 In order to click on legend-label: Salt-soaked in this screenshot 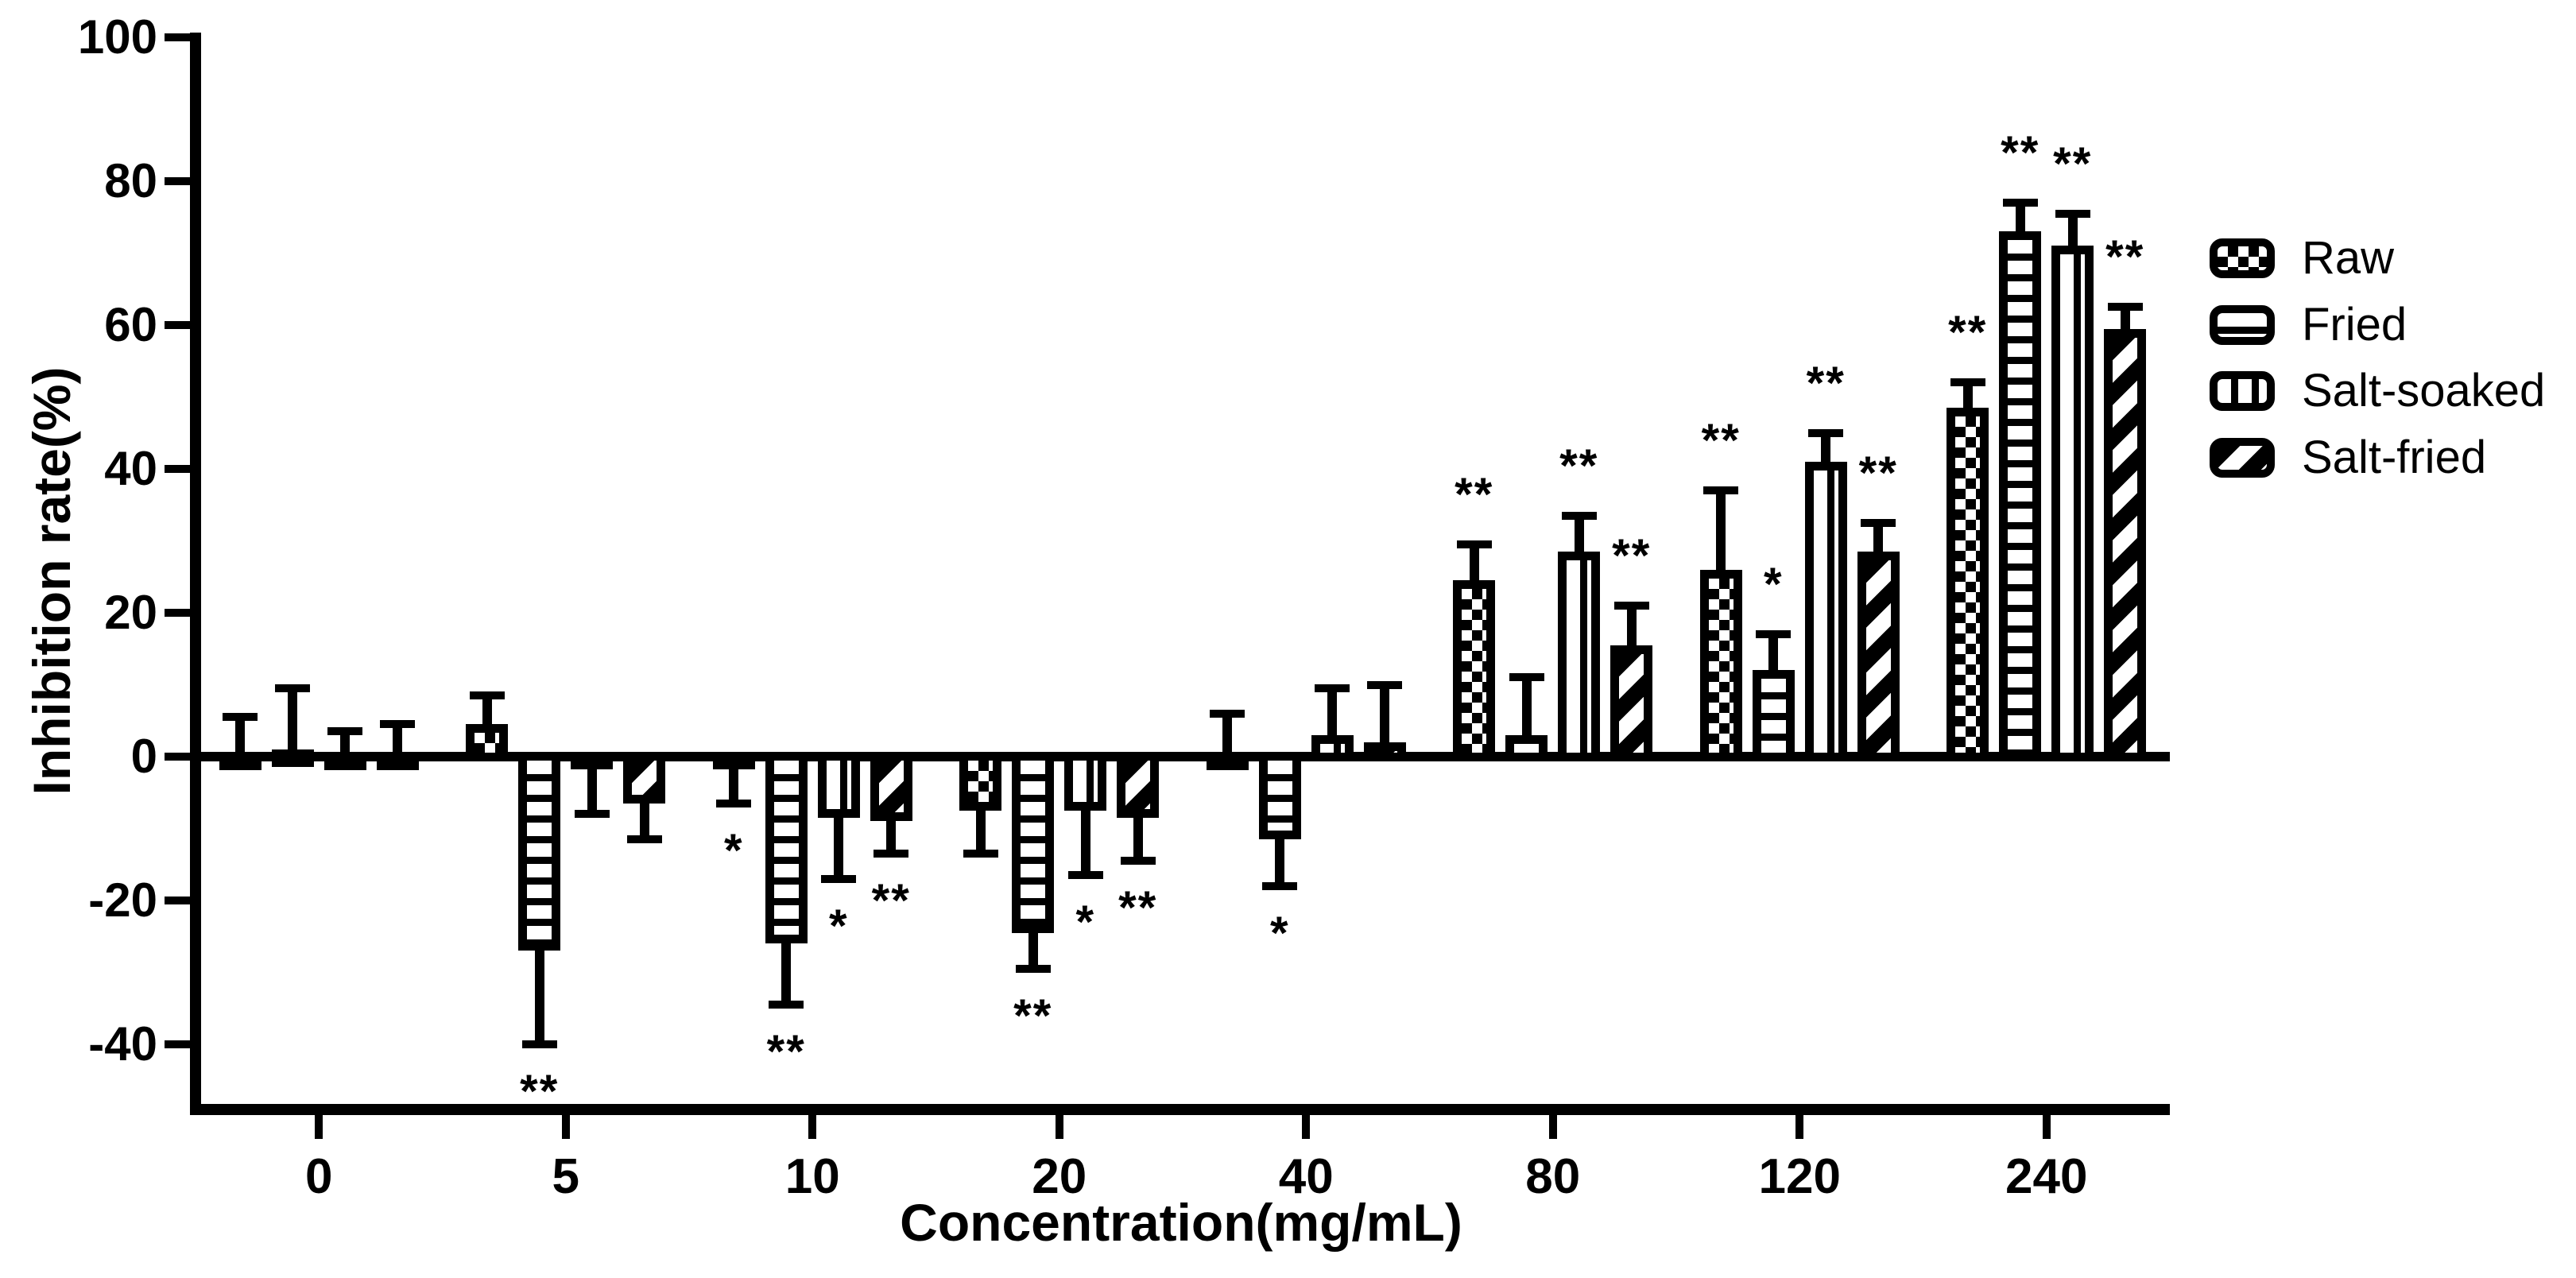, I will do `click(2424, 390)`.